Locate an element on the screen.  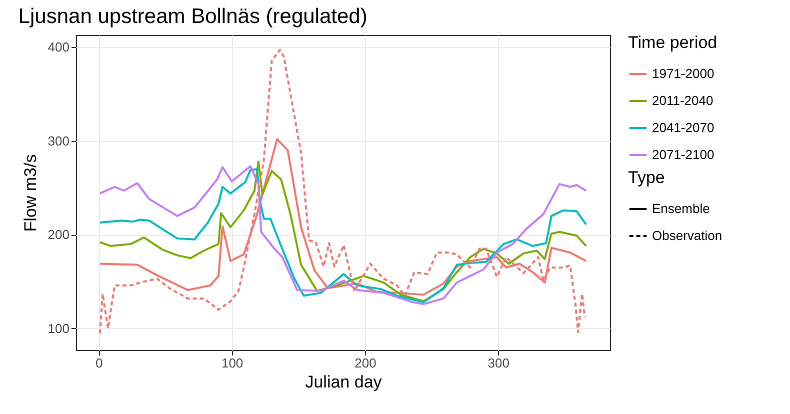
y-tick-label: 400 is located at coordinates (59, 47).